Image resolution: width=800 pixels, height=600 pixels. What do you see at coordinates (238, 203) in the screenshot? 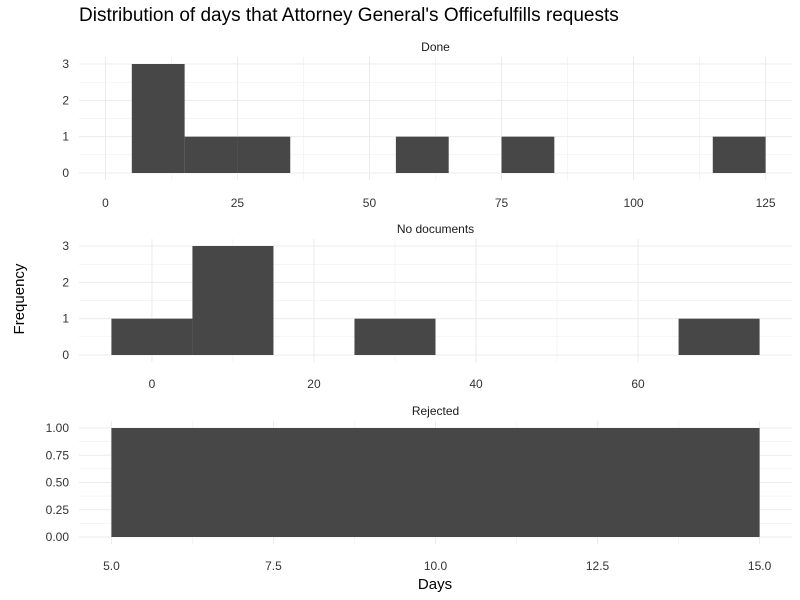
I see `x-tick-label: 25` at bounding box center [238, 203].